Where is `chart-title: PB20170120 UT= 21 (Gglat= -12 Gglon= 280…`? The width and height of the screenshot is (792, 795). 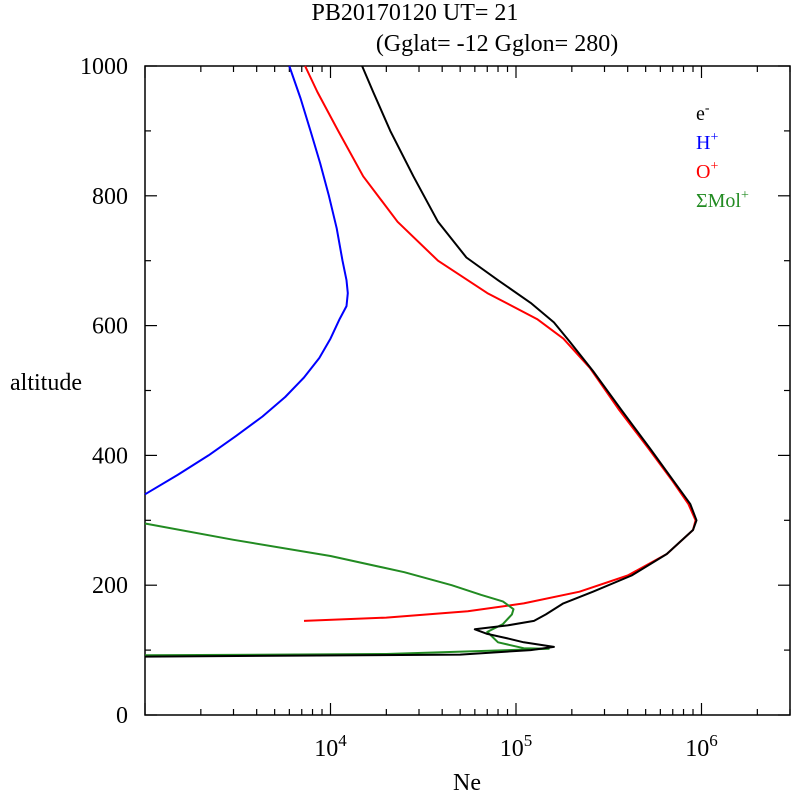 chart-title: PB20170120 UT= 21 (Gglat= -12 Gglon= 280… is located at coordinates (465, 28).